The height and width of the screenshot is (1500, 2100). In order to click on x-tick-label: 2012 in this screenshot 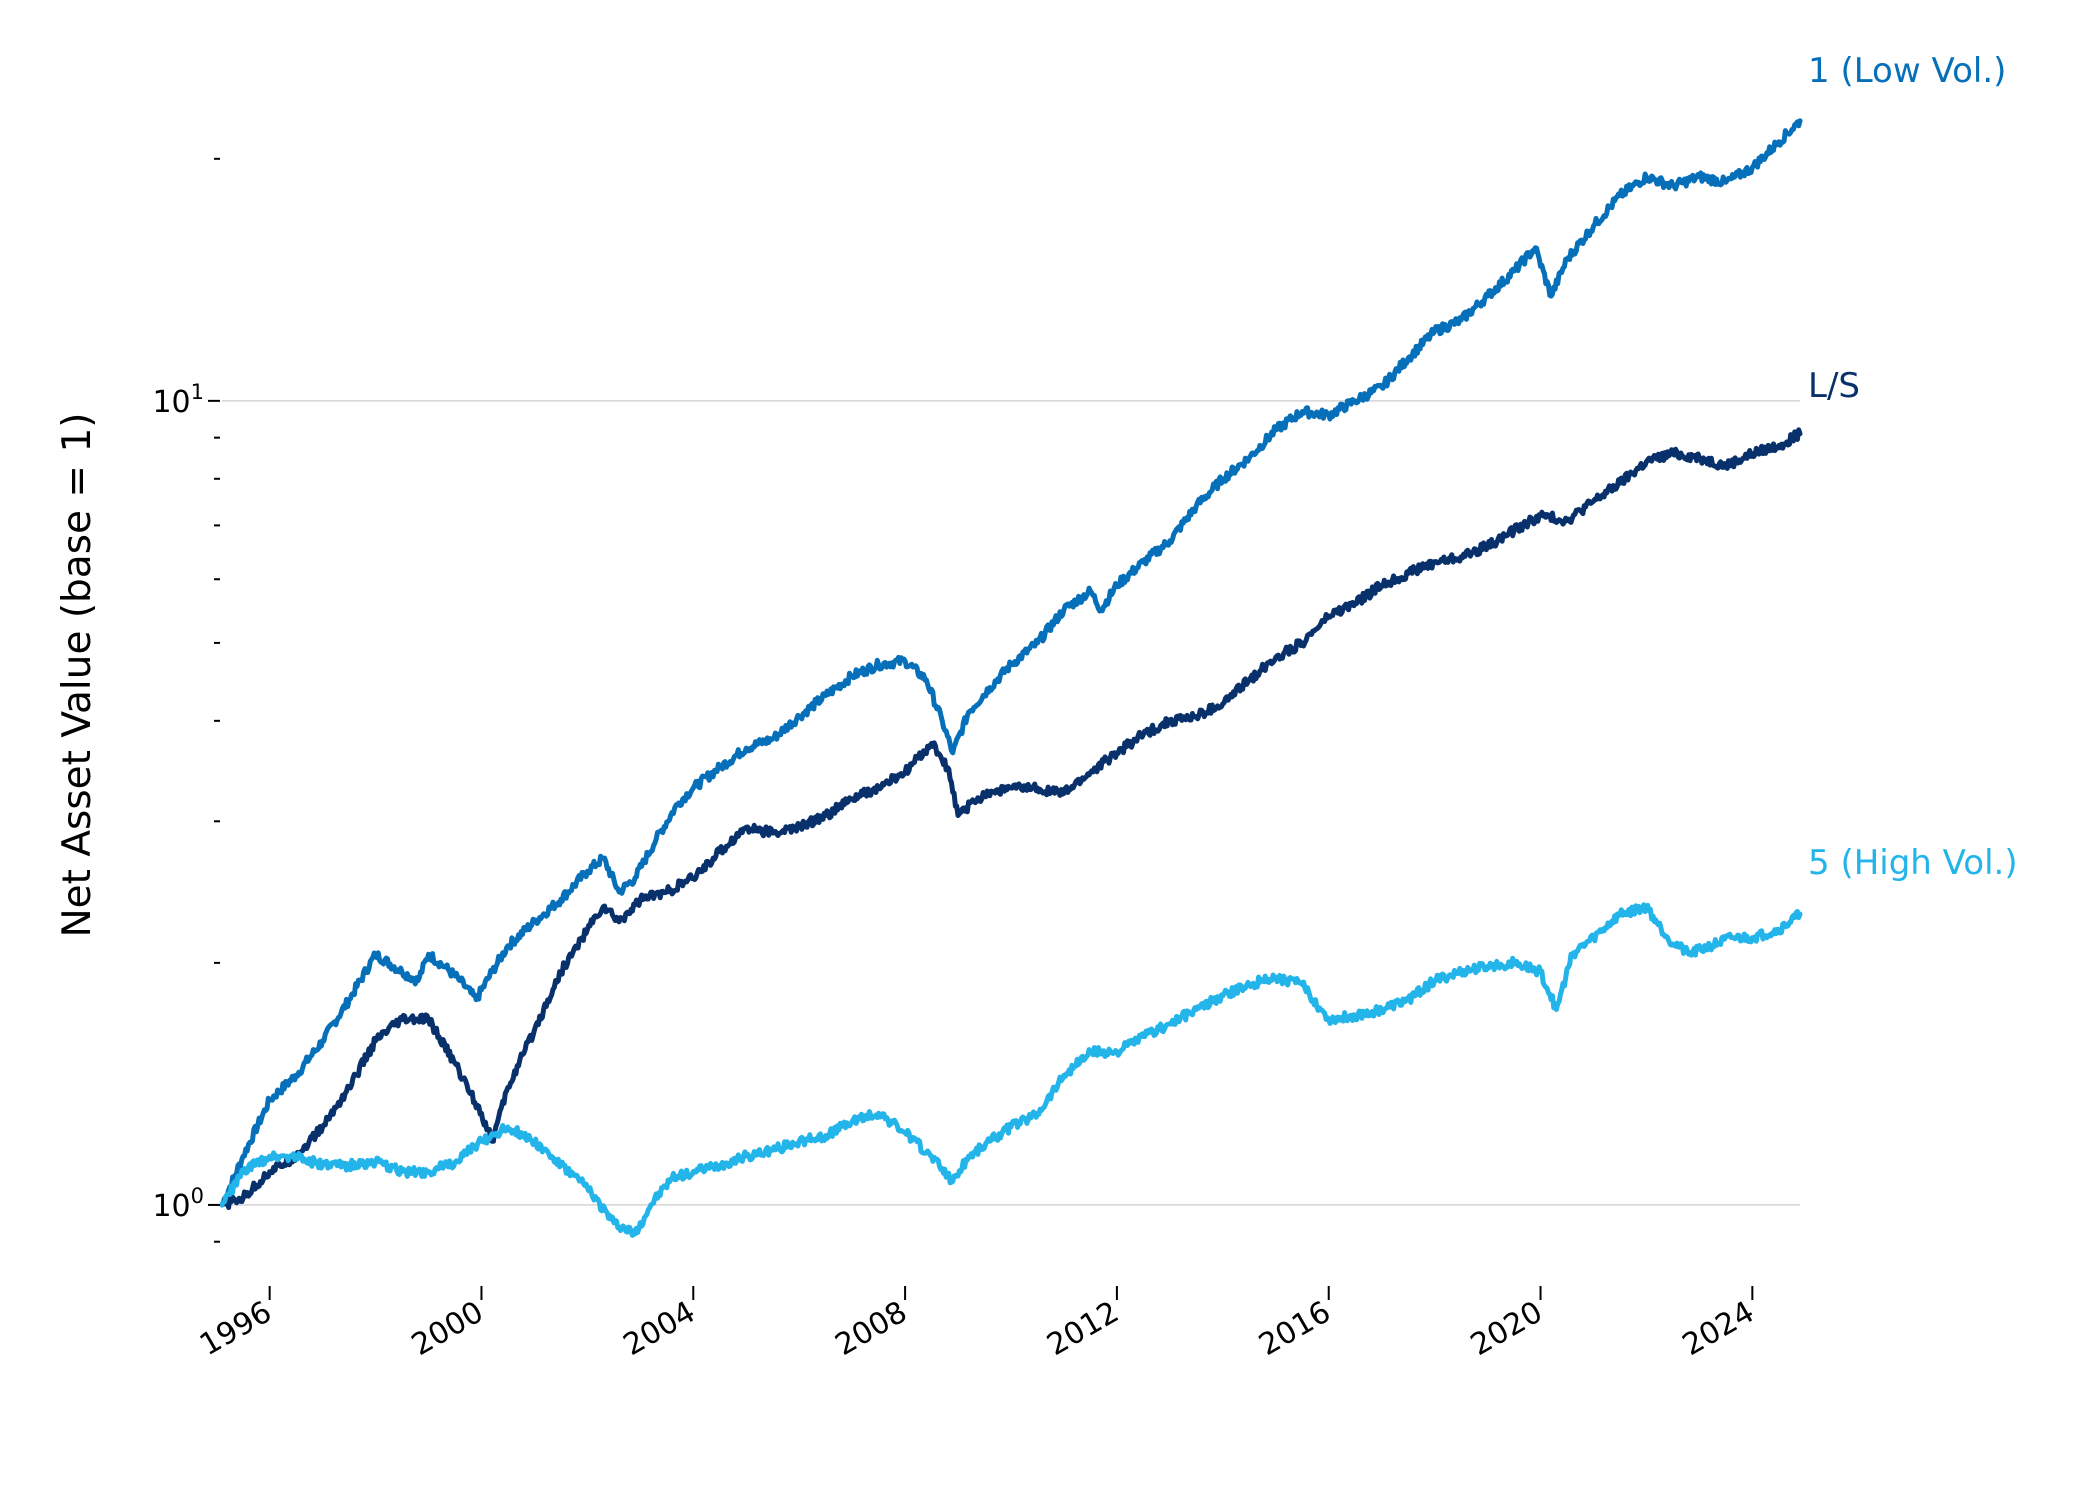, I will do `click(1083, 1329)`.